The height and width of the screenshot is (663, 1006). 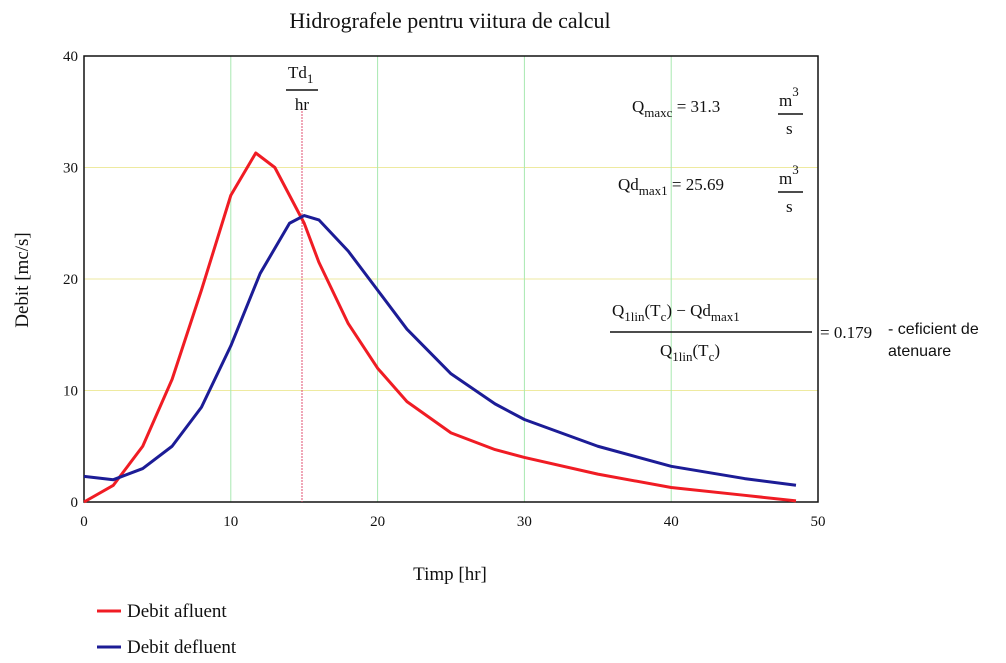 I want to click on x-tick-label: 50, so click(x=818, y=522).